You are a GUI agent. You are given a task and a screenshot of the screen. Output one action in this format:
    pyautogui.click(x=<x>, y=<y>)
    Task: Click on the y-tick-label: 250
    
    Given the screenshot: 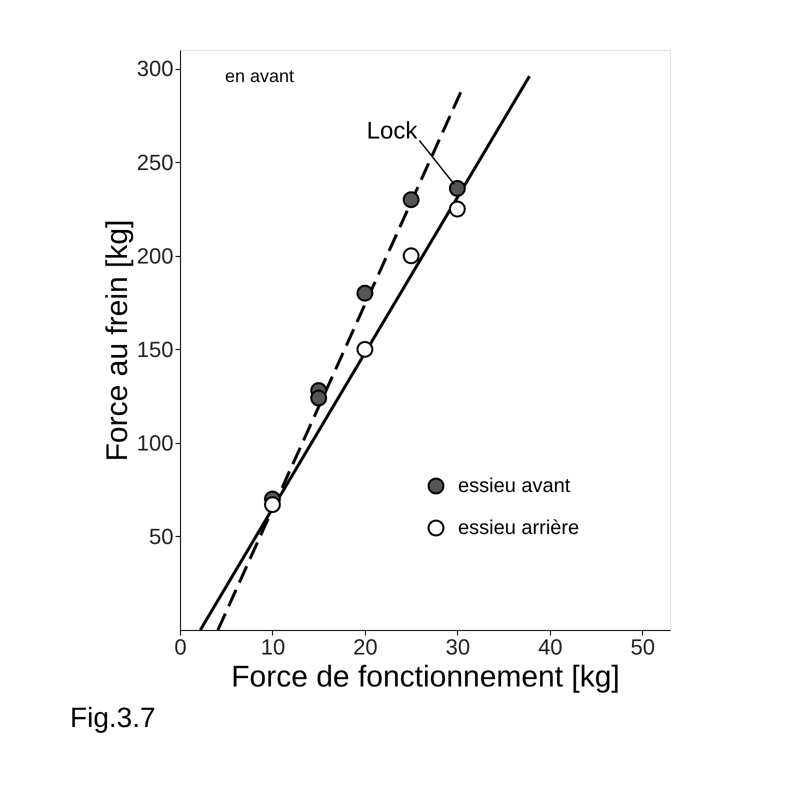 What is the action you would take?
    pyautogui.click(x=155, y=162)
    